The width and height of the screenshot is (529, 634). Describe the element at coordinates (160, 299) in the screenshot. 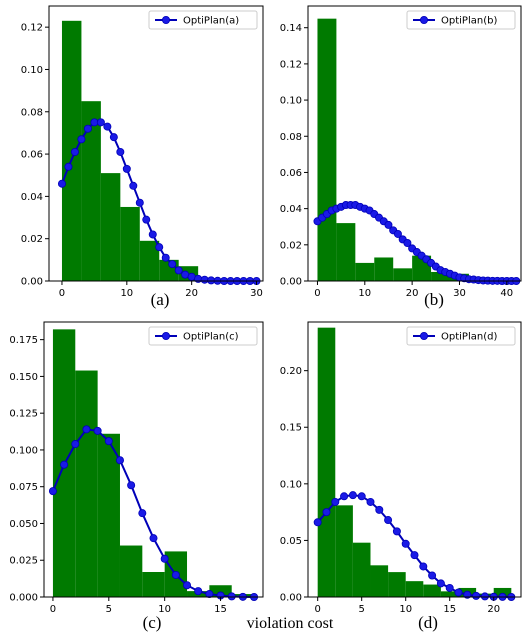

I see `panel-label: (a)` at that location.